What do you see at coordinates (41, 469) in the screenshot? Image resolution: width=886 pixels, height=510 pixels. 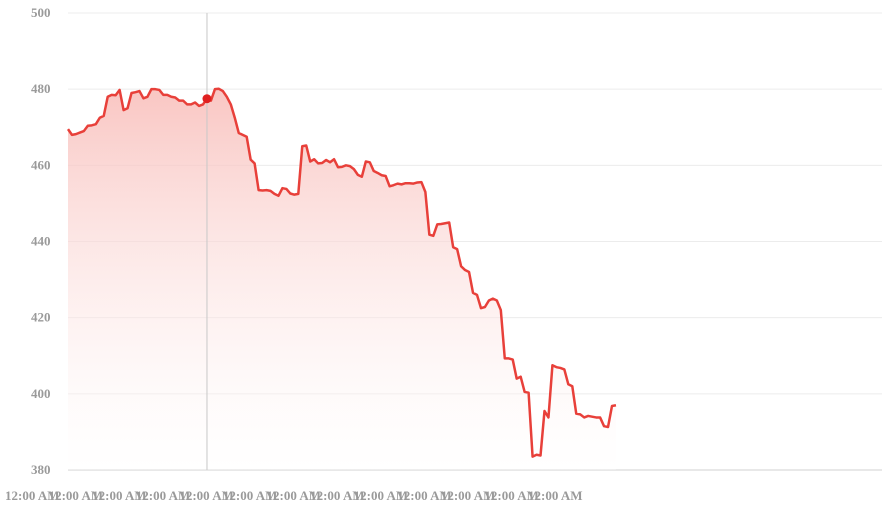 I see `y-tick-label: 380` at bounding box center [41, 469].